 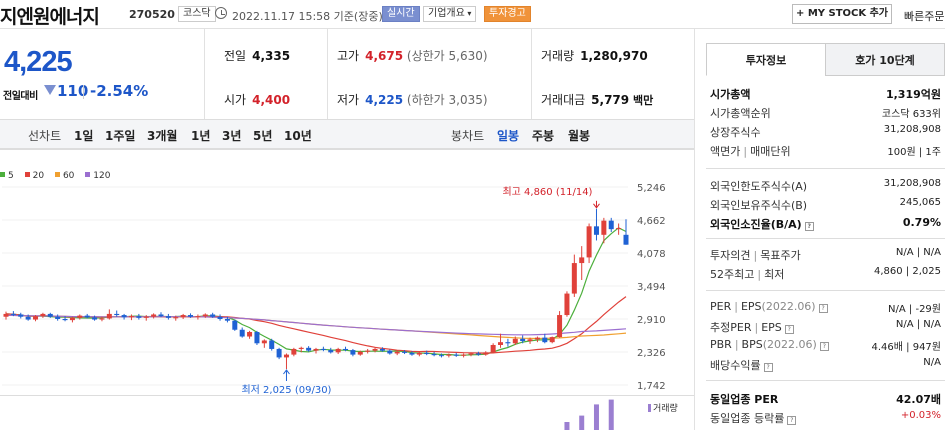 What do you see at coordinates (257, 99) in the screenshot?
I see `open-row: 시가 4,400` at bounding box center [257, 99].